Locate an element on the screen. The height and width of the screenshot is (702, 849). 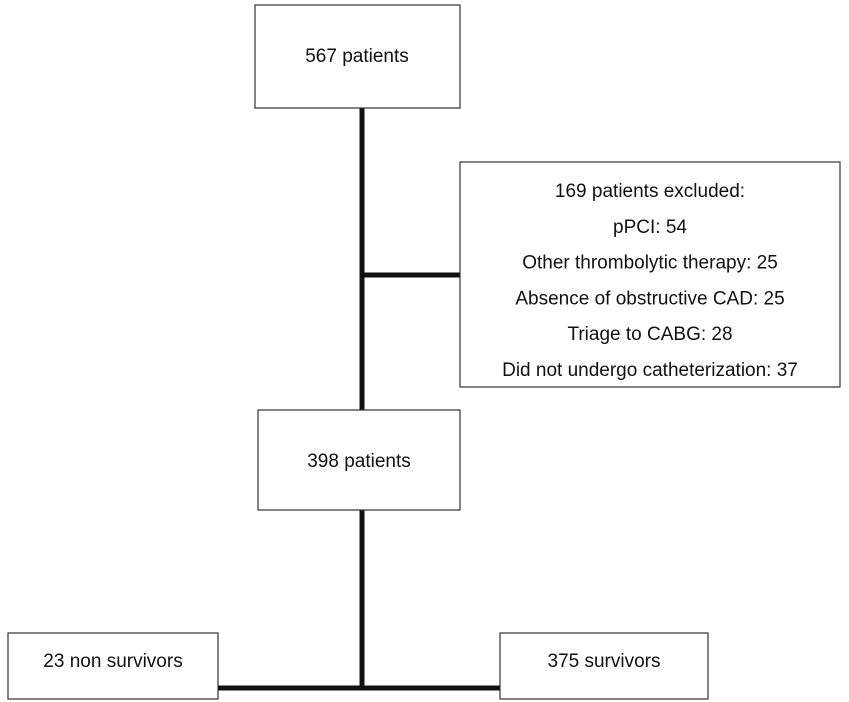
node-label: 567 patients is located at coordinates (357, 56).